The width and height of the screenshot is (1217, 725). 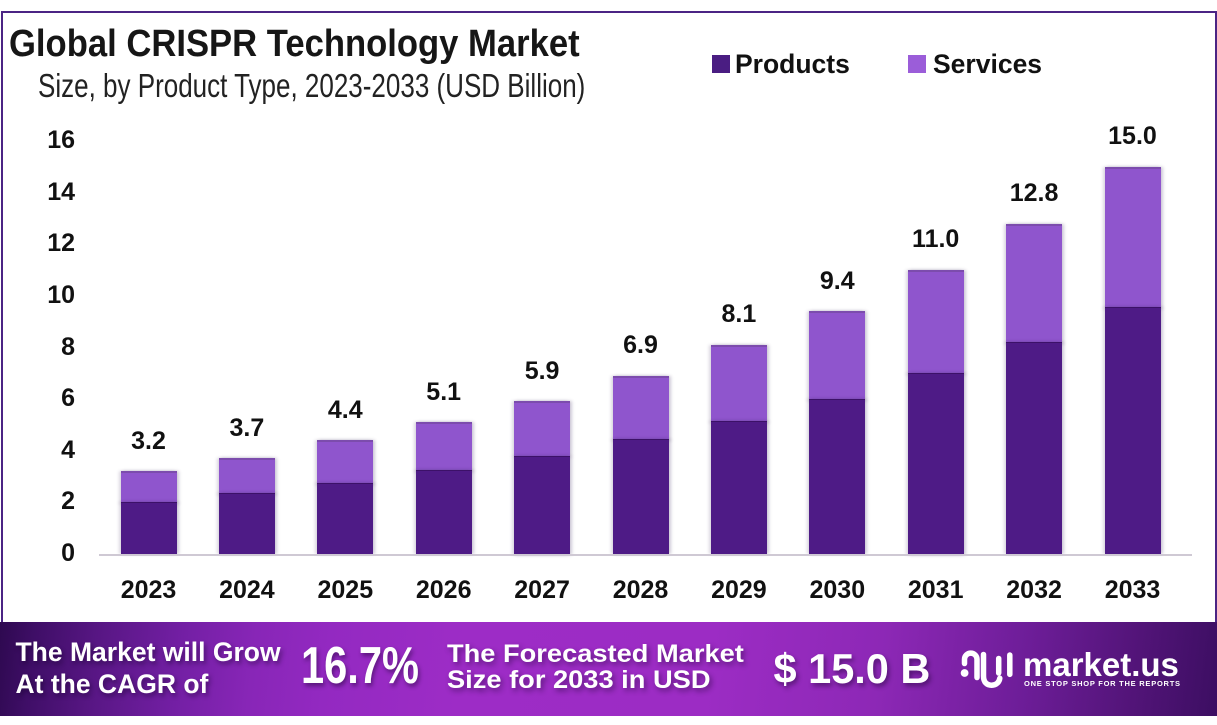 I want to click on svg-text: ONE STOP SHOP FOR THE REPORTS, so click(x=1102, y=683).